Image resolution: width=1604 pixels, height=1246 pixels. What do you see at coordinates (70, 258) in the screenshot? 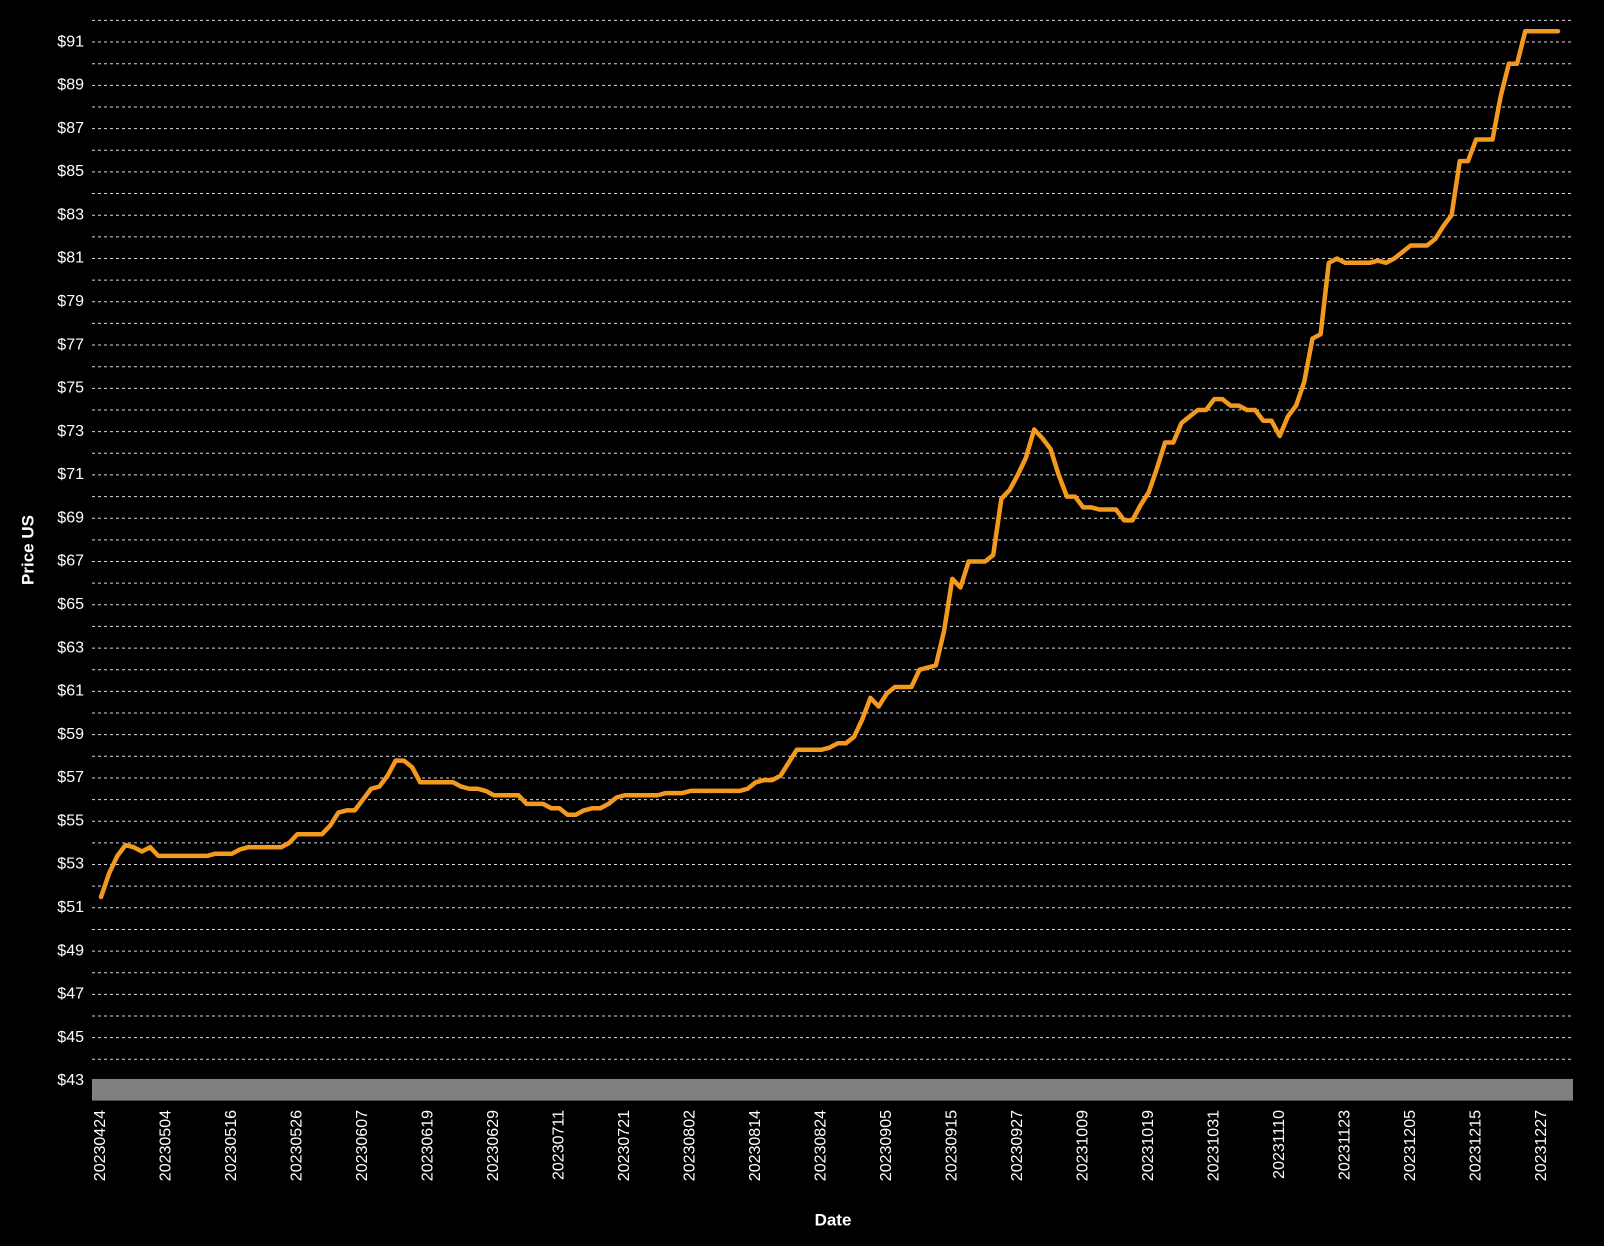
I see `y-tick-label: $81` at bounding box center [70, 258].